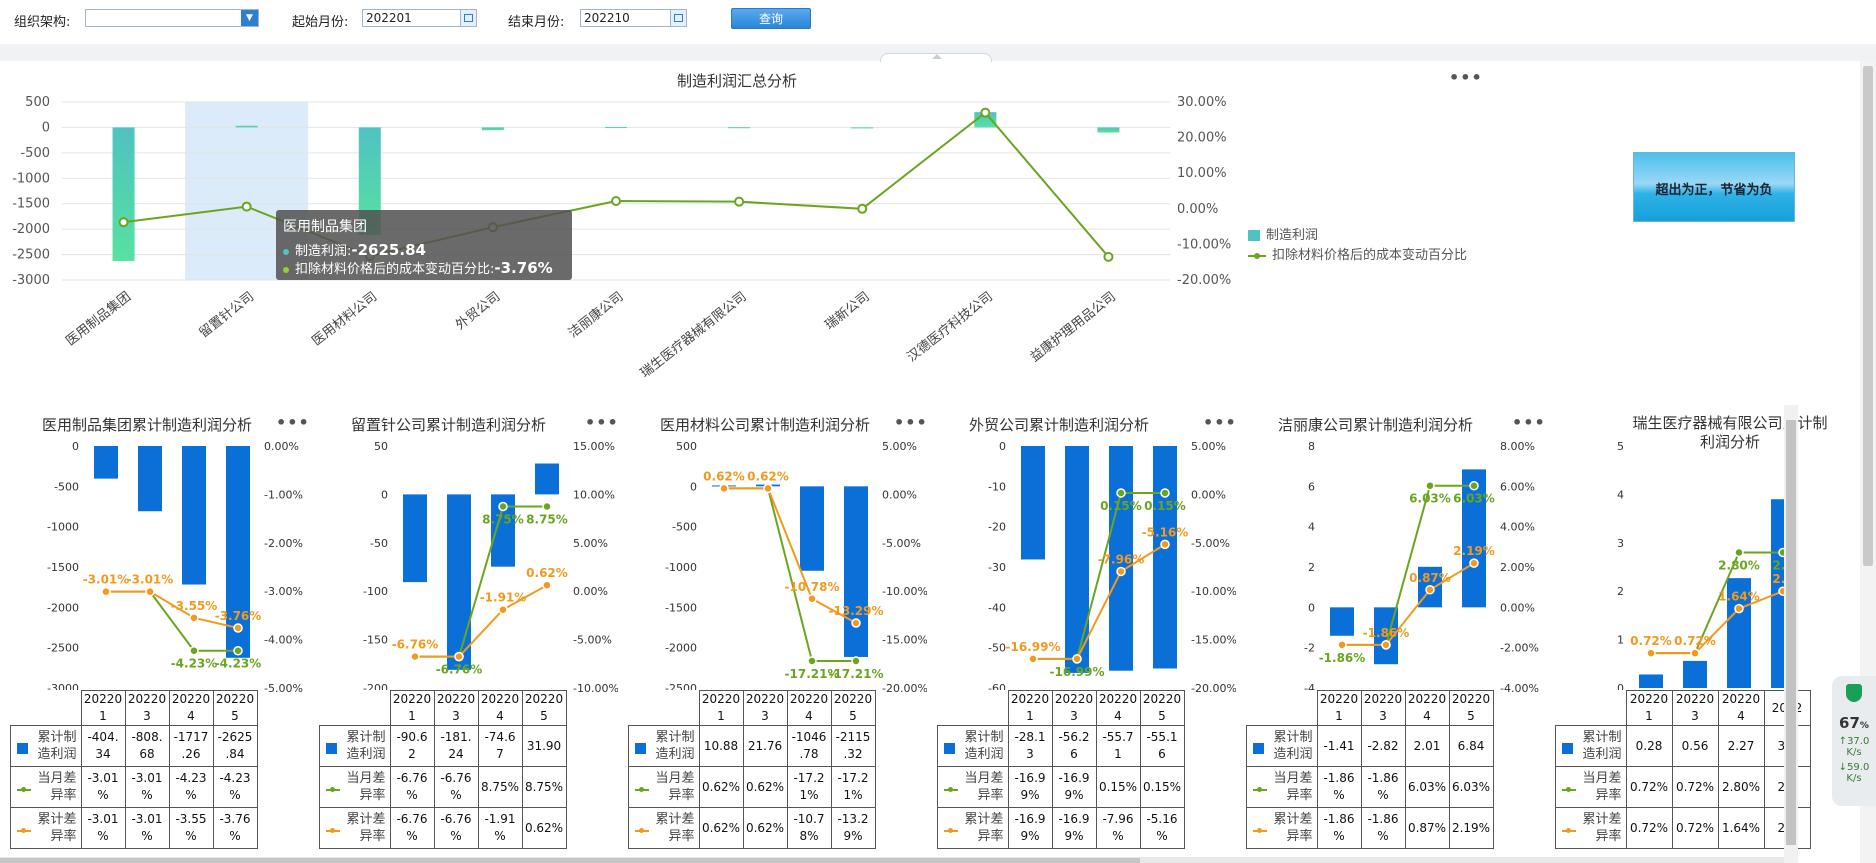 The width and height of the screenshot is (1876, 863). What do you see at coordinates (1383, 787) in the screenshot?
I see `table-cell: -1.86 %` at bounding box center [1383, 787].